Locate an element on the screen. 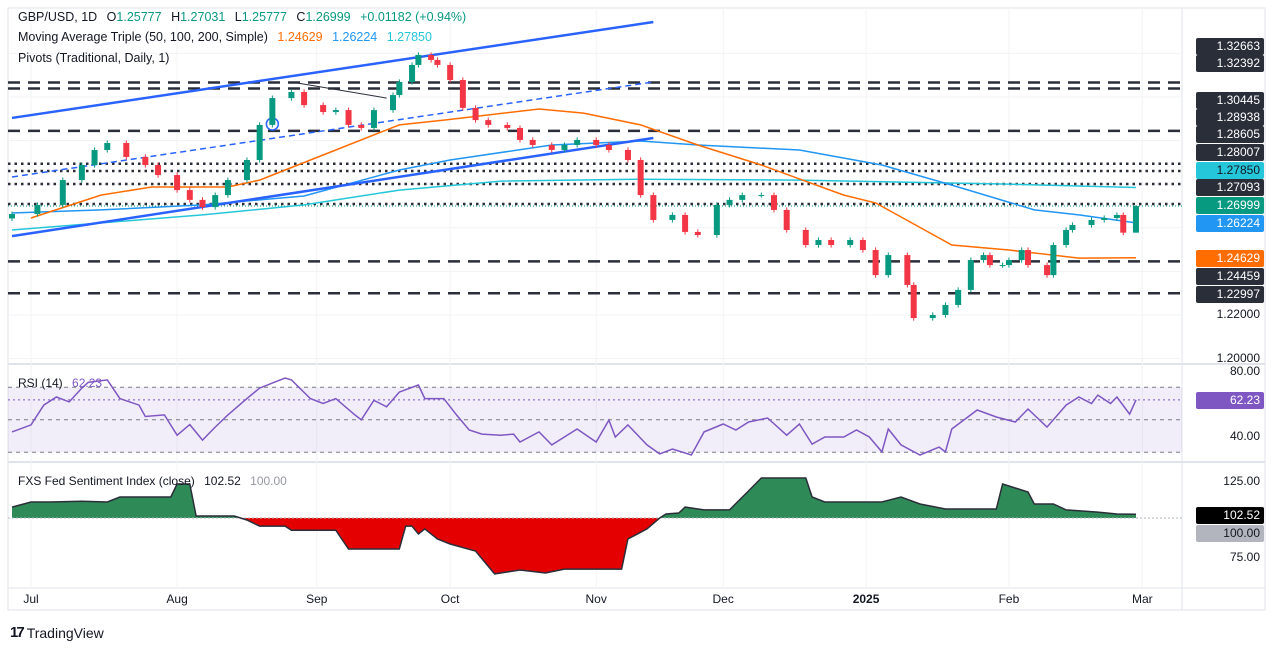 The height and width of the screenshot is (650, 1273). price-axis-label-pivot: 1.28007 is located at coordinates (1230, 152).